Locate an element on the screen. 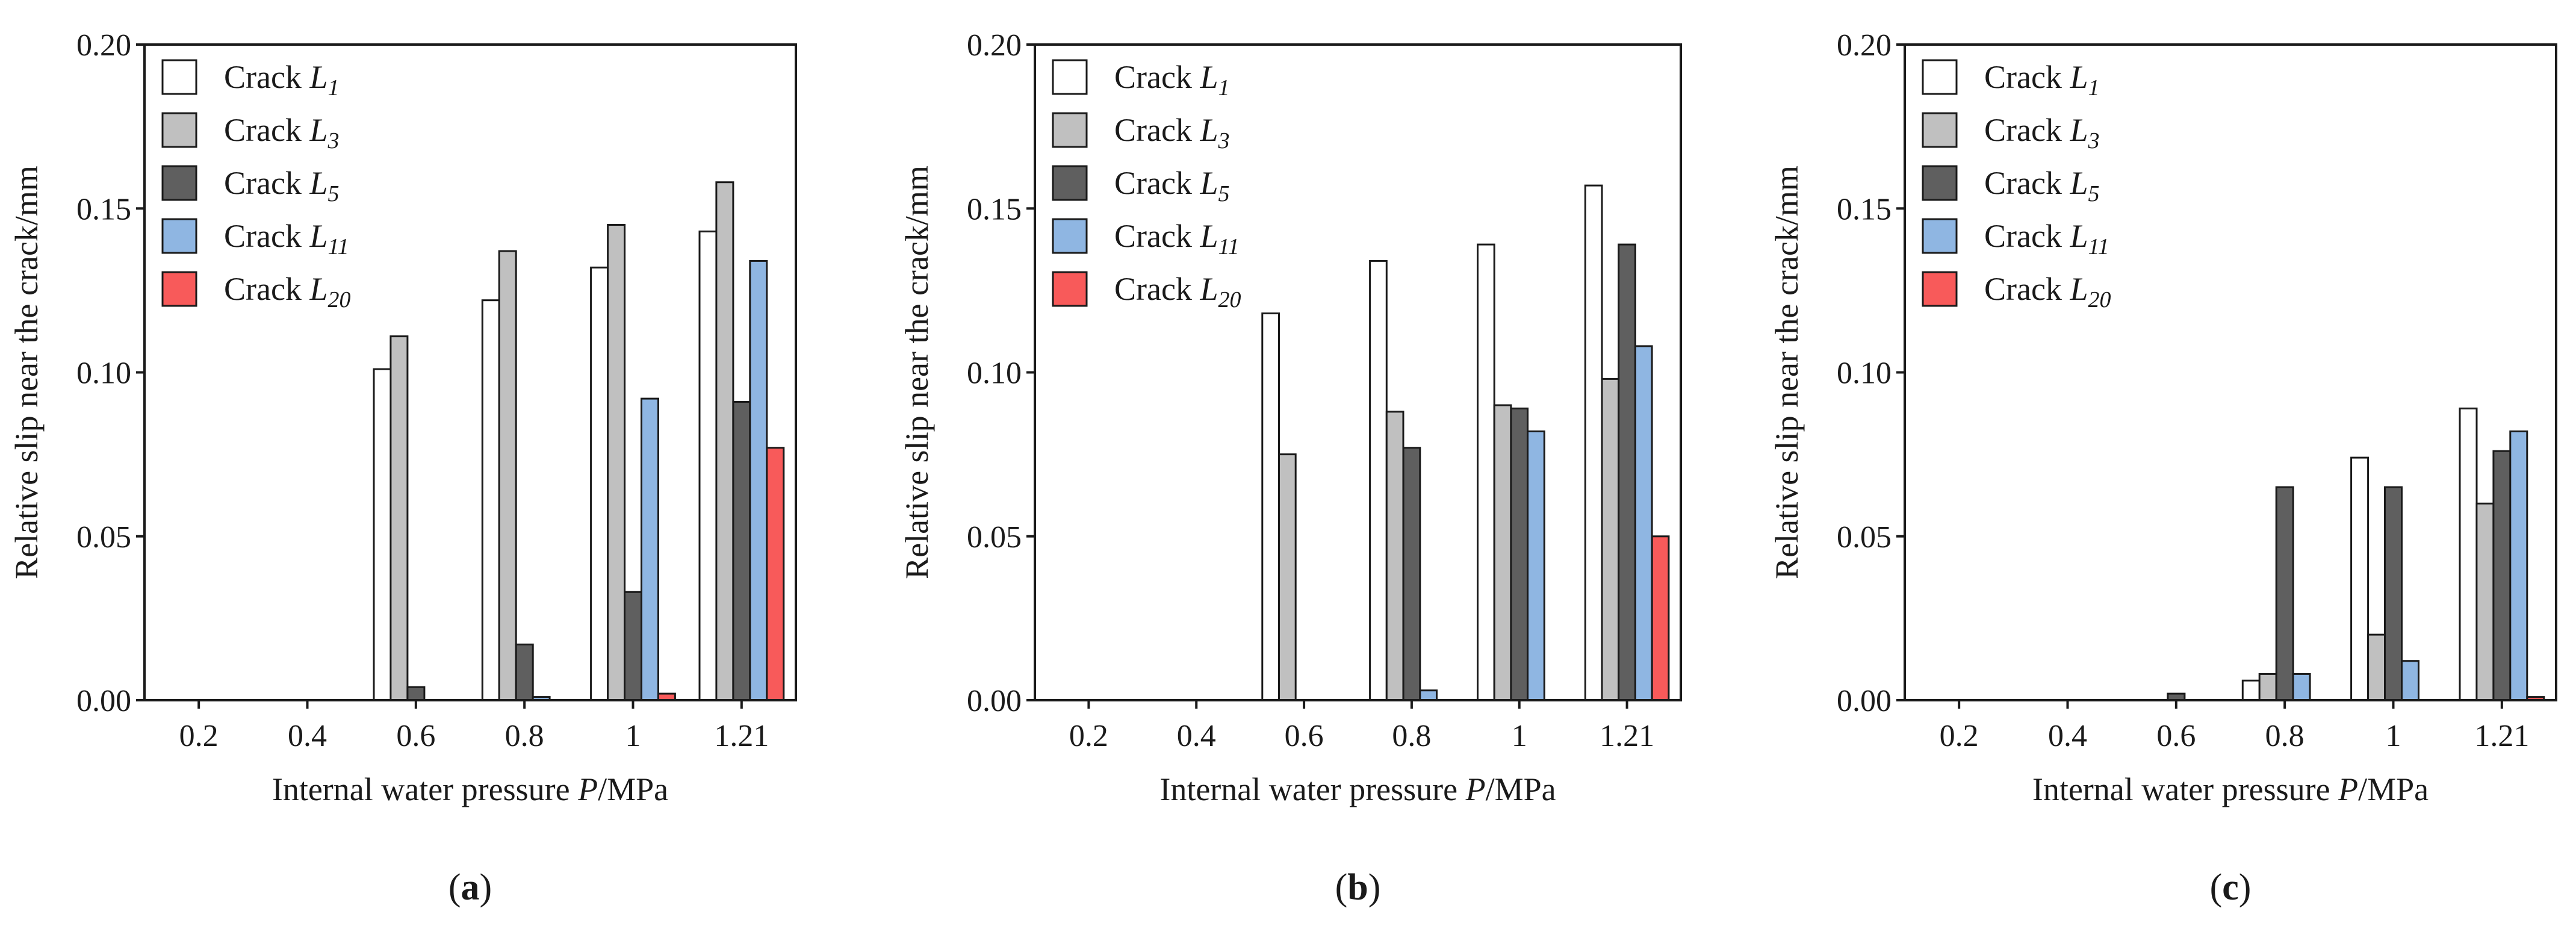 This screenshot has height=926, width=2576. panel-label-letter: c is located at coordinates (2230, 887).